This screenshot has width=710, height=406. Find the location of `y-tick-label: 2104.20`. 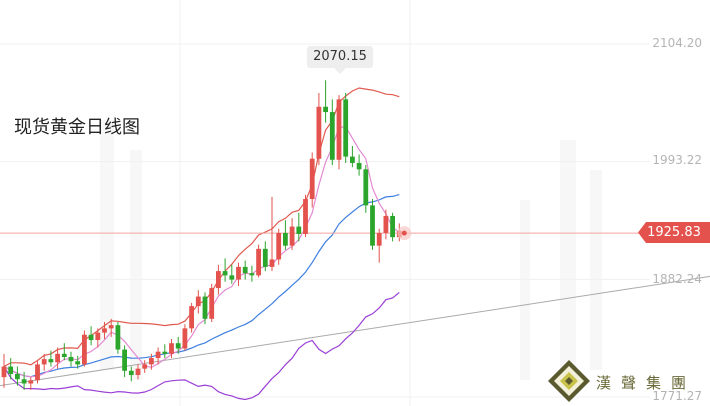

y-tick-label: 2104.20 is located at coordinates (677, 43).